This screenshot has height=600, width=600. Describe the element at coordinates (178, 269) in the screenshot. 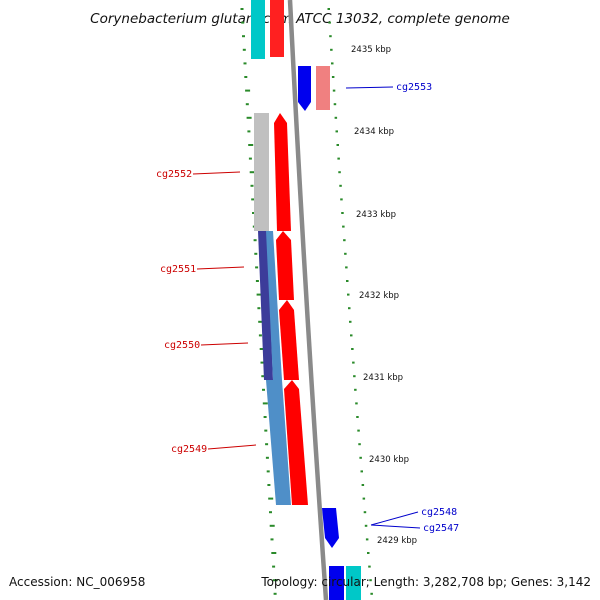

I see `gene-label-cg2551: cg2551` at that location.